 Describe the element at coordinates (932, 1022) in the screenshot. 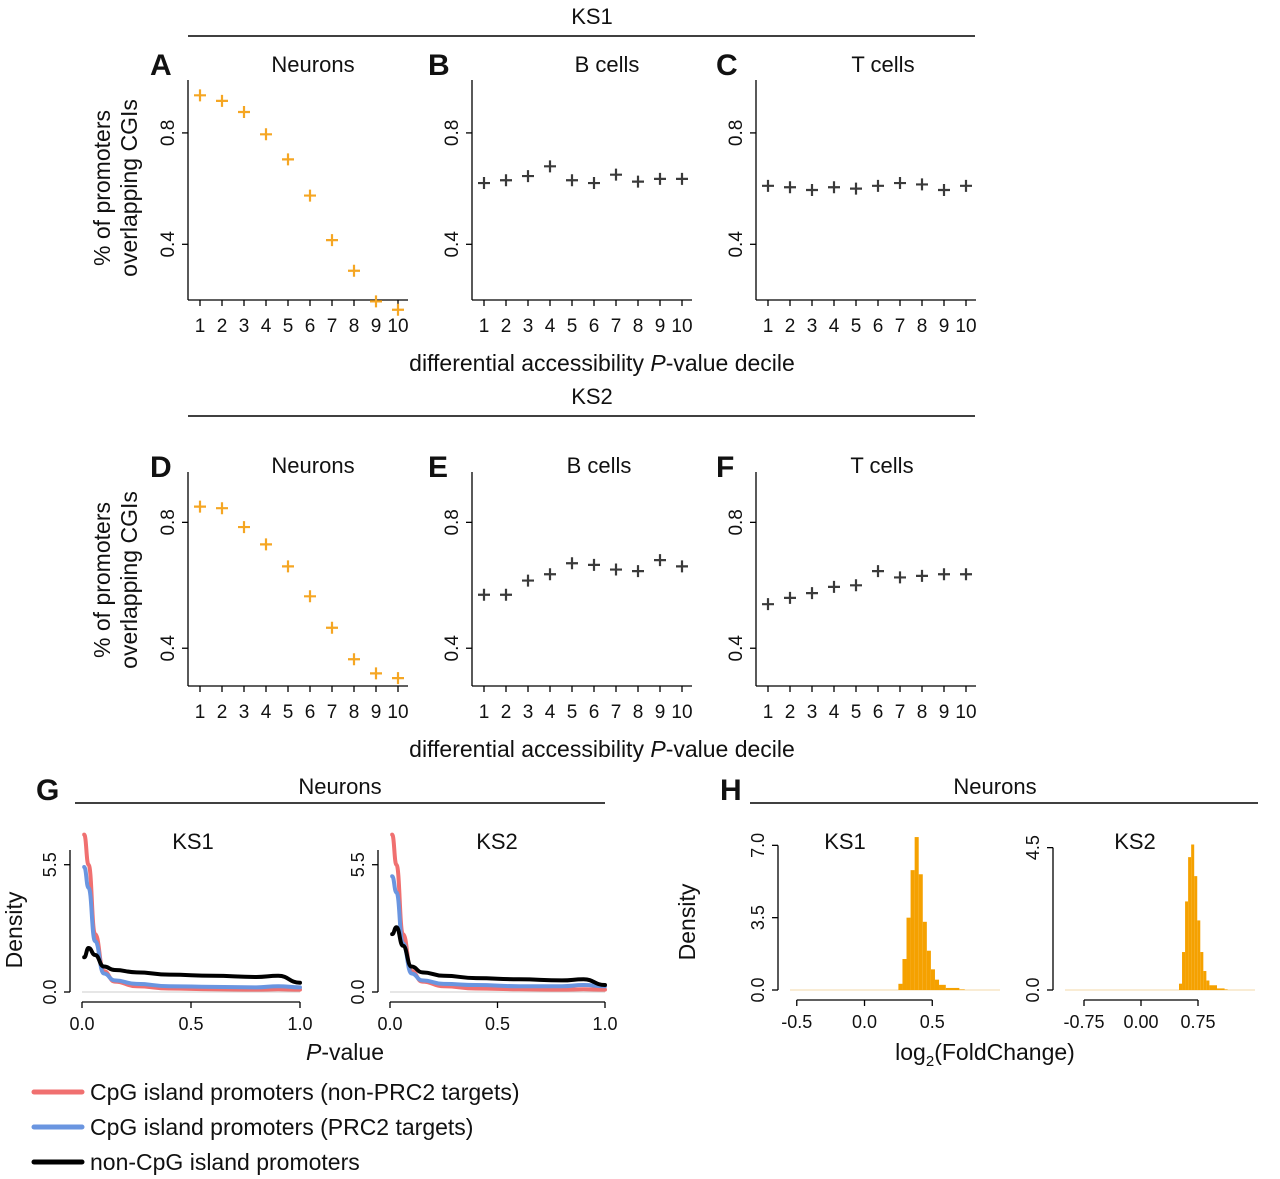

I see `x-tick-label: 0.5` at that location.